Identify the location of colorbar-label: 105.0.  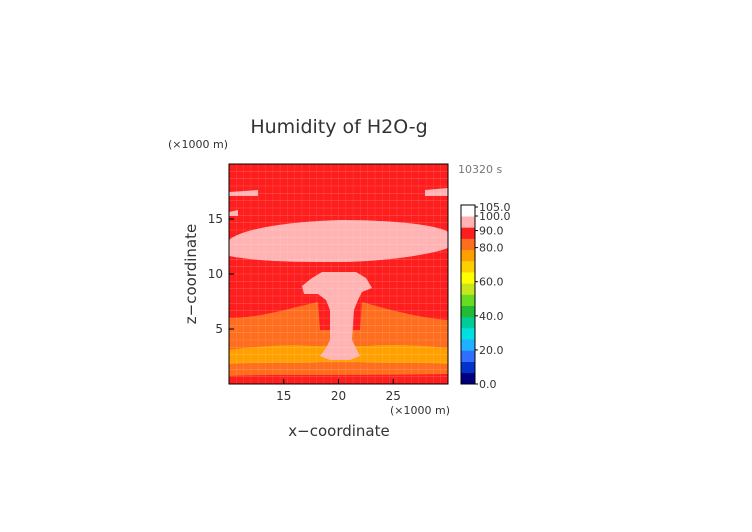
(495, 207).